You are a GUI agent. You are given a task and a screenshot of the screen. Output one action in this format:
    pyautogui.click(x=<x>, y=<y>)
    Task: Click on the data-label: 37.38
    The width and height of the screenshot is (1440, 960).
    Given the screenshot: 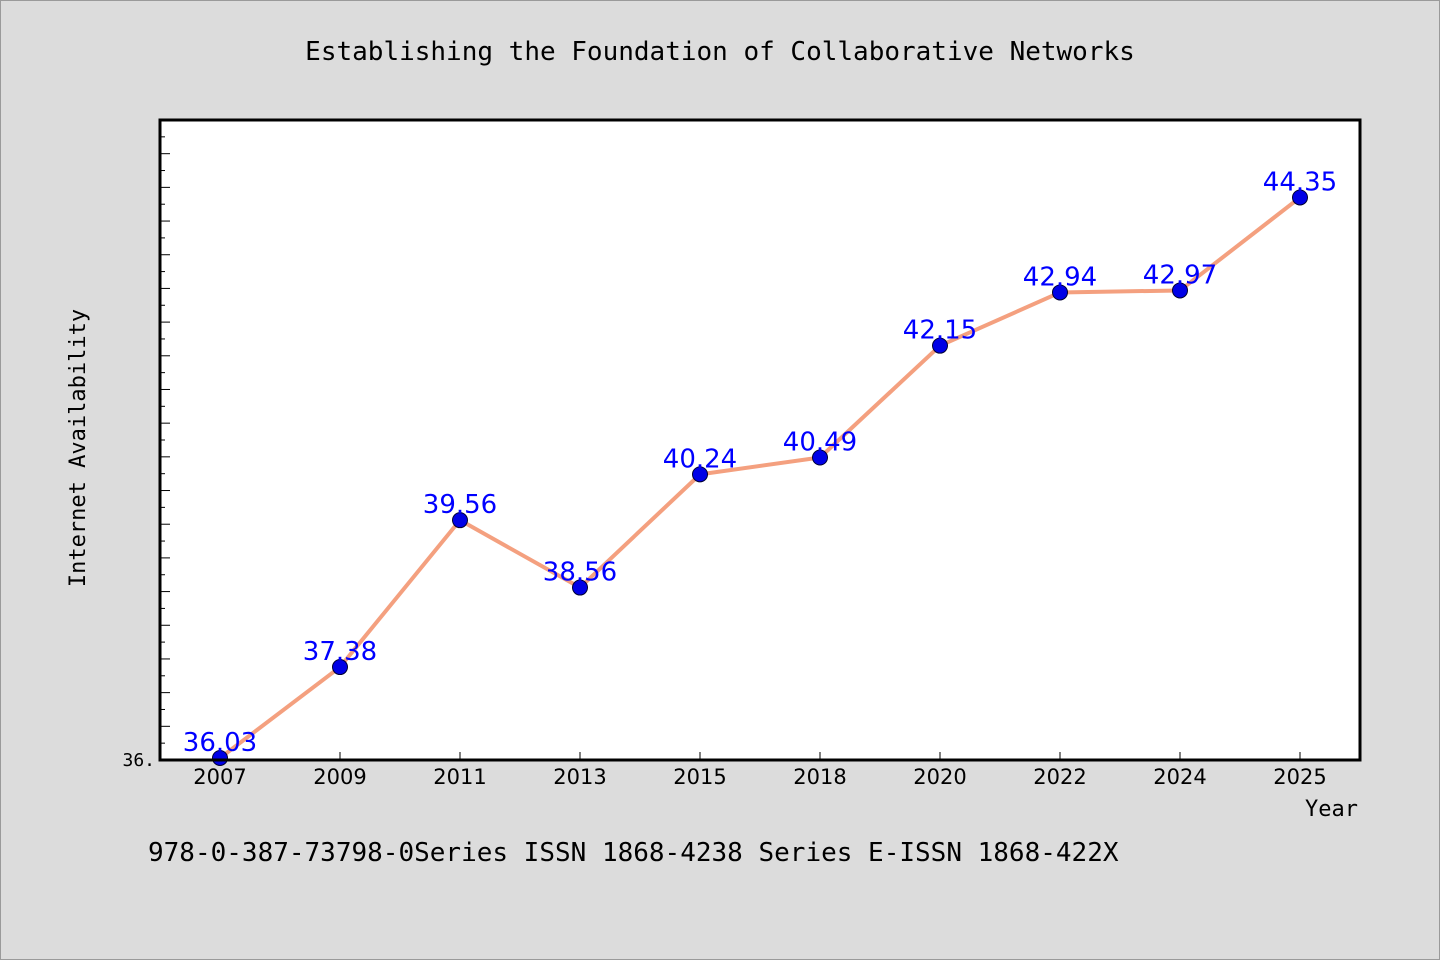 What is the action you would take?
    pyautogui.click(x=340, y=652)
    